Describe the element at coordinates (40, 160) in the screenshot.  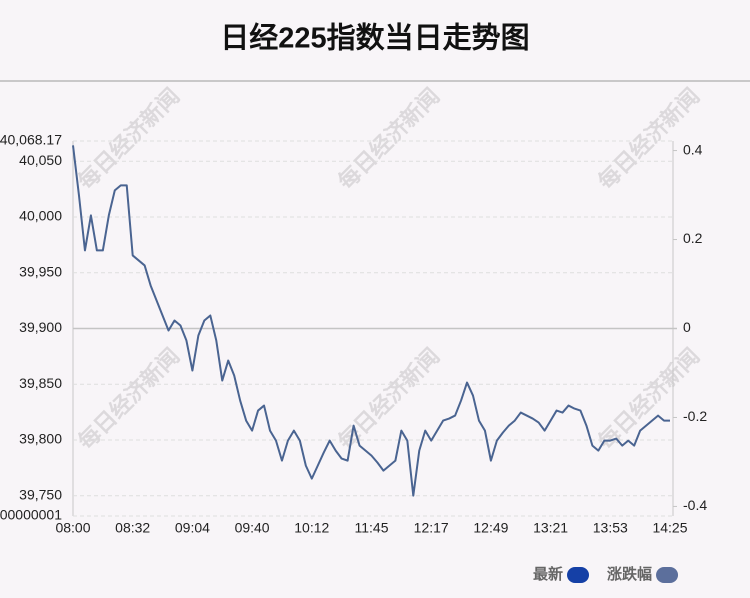
I see `y-tick-label: 40,050` at that location.